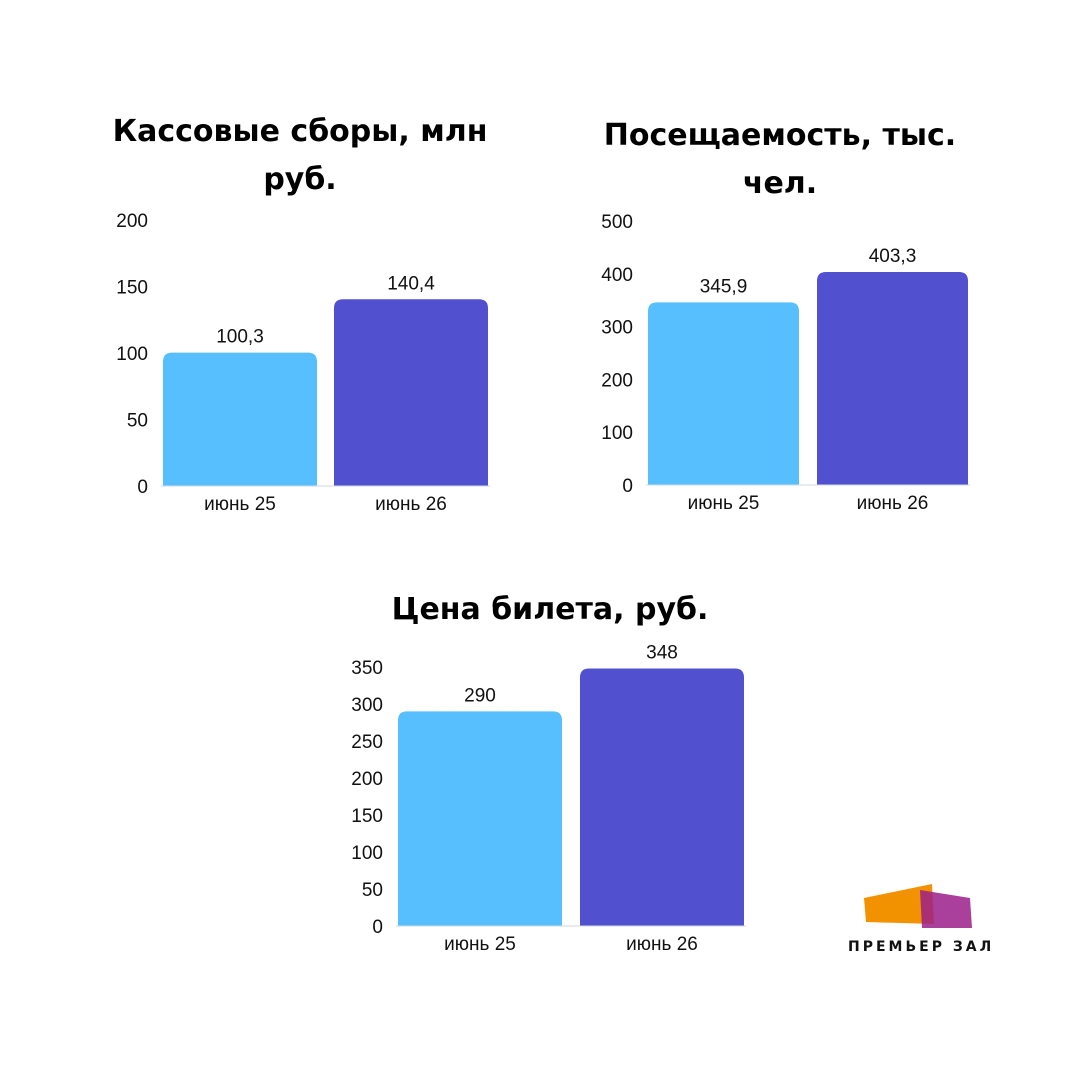 Image resolution: width=1080 pixels, height=1080 pixels. I want to click on attendance-chart: 0 100 200 300 400 500 345,9 июнь 25 403,3 июнь 26, so click(785, 363).